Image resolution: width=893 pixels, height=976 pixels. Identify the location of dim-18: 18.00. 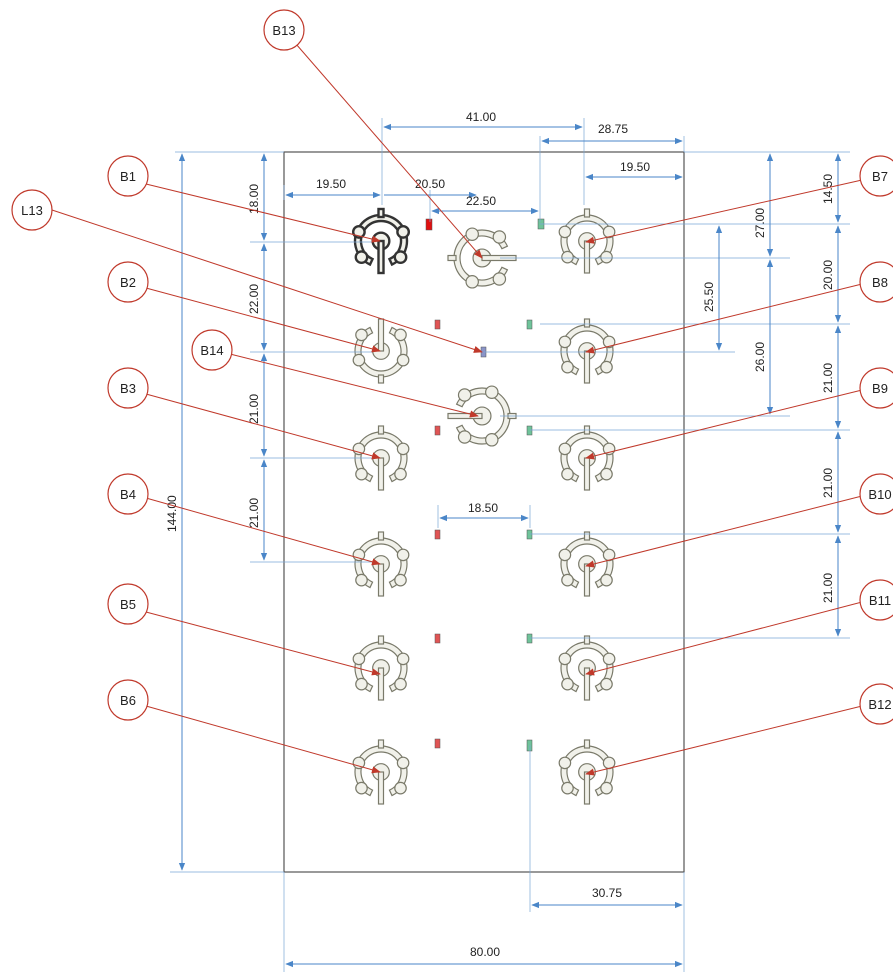
(254, 199).